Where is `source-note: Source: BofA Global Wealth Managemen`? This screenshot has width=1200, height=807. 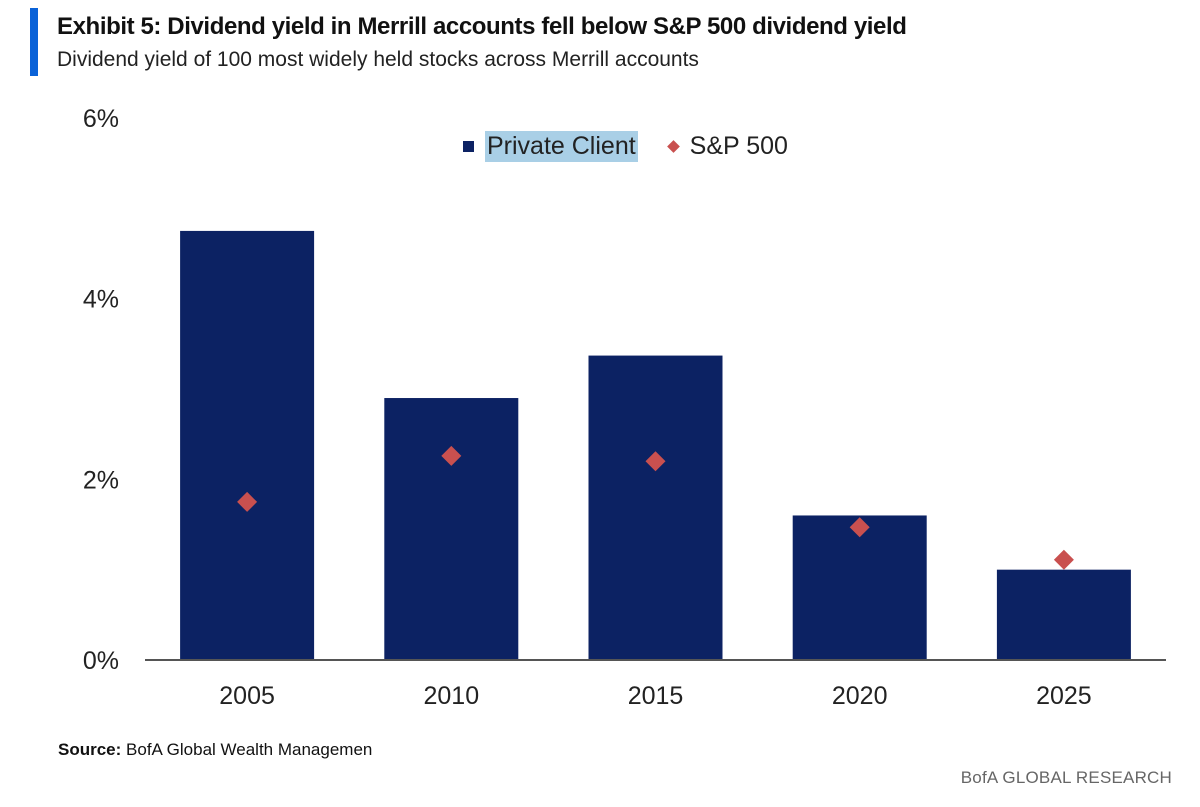 source-note: Source: BofA Global Wealth Managemen is located at coordinates (215, 750).